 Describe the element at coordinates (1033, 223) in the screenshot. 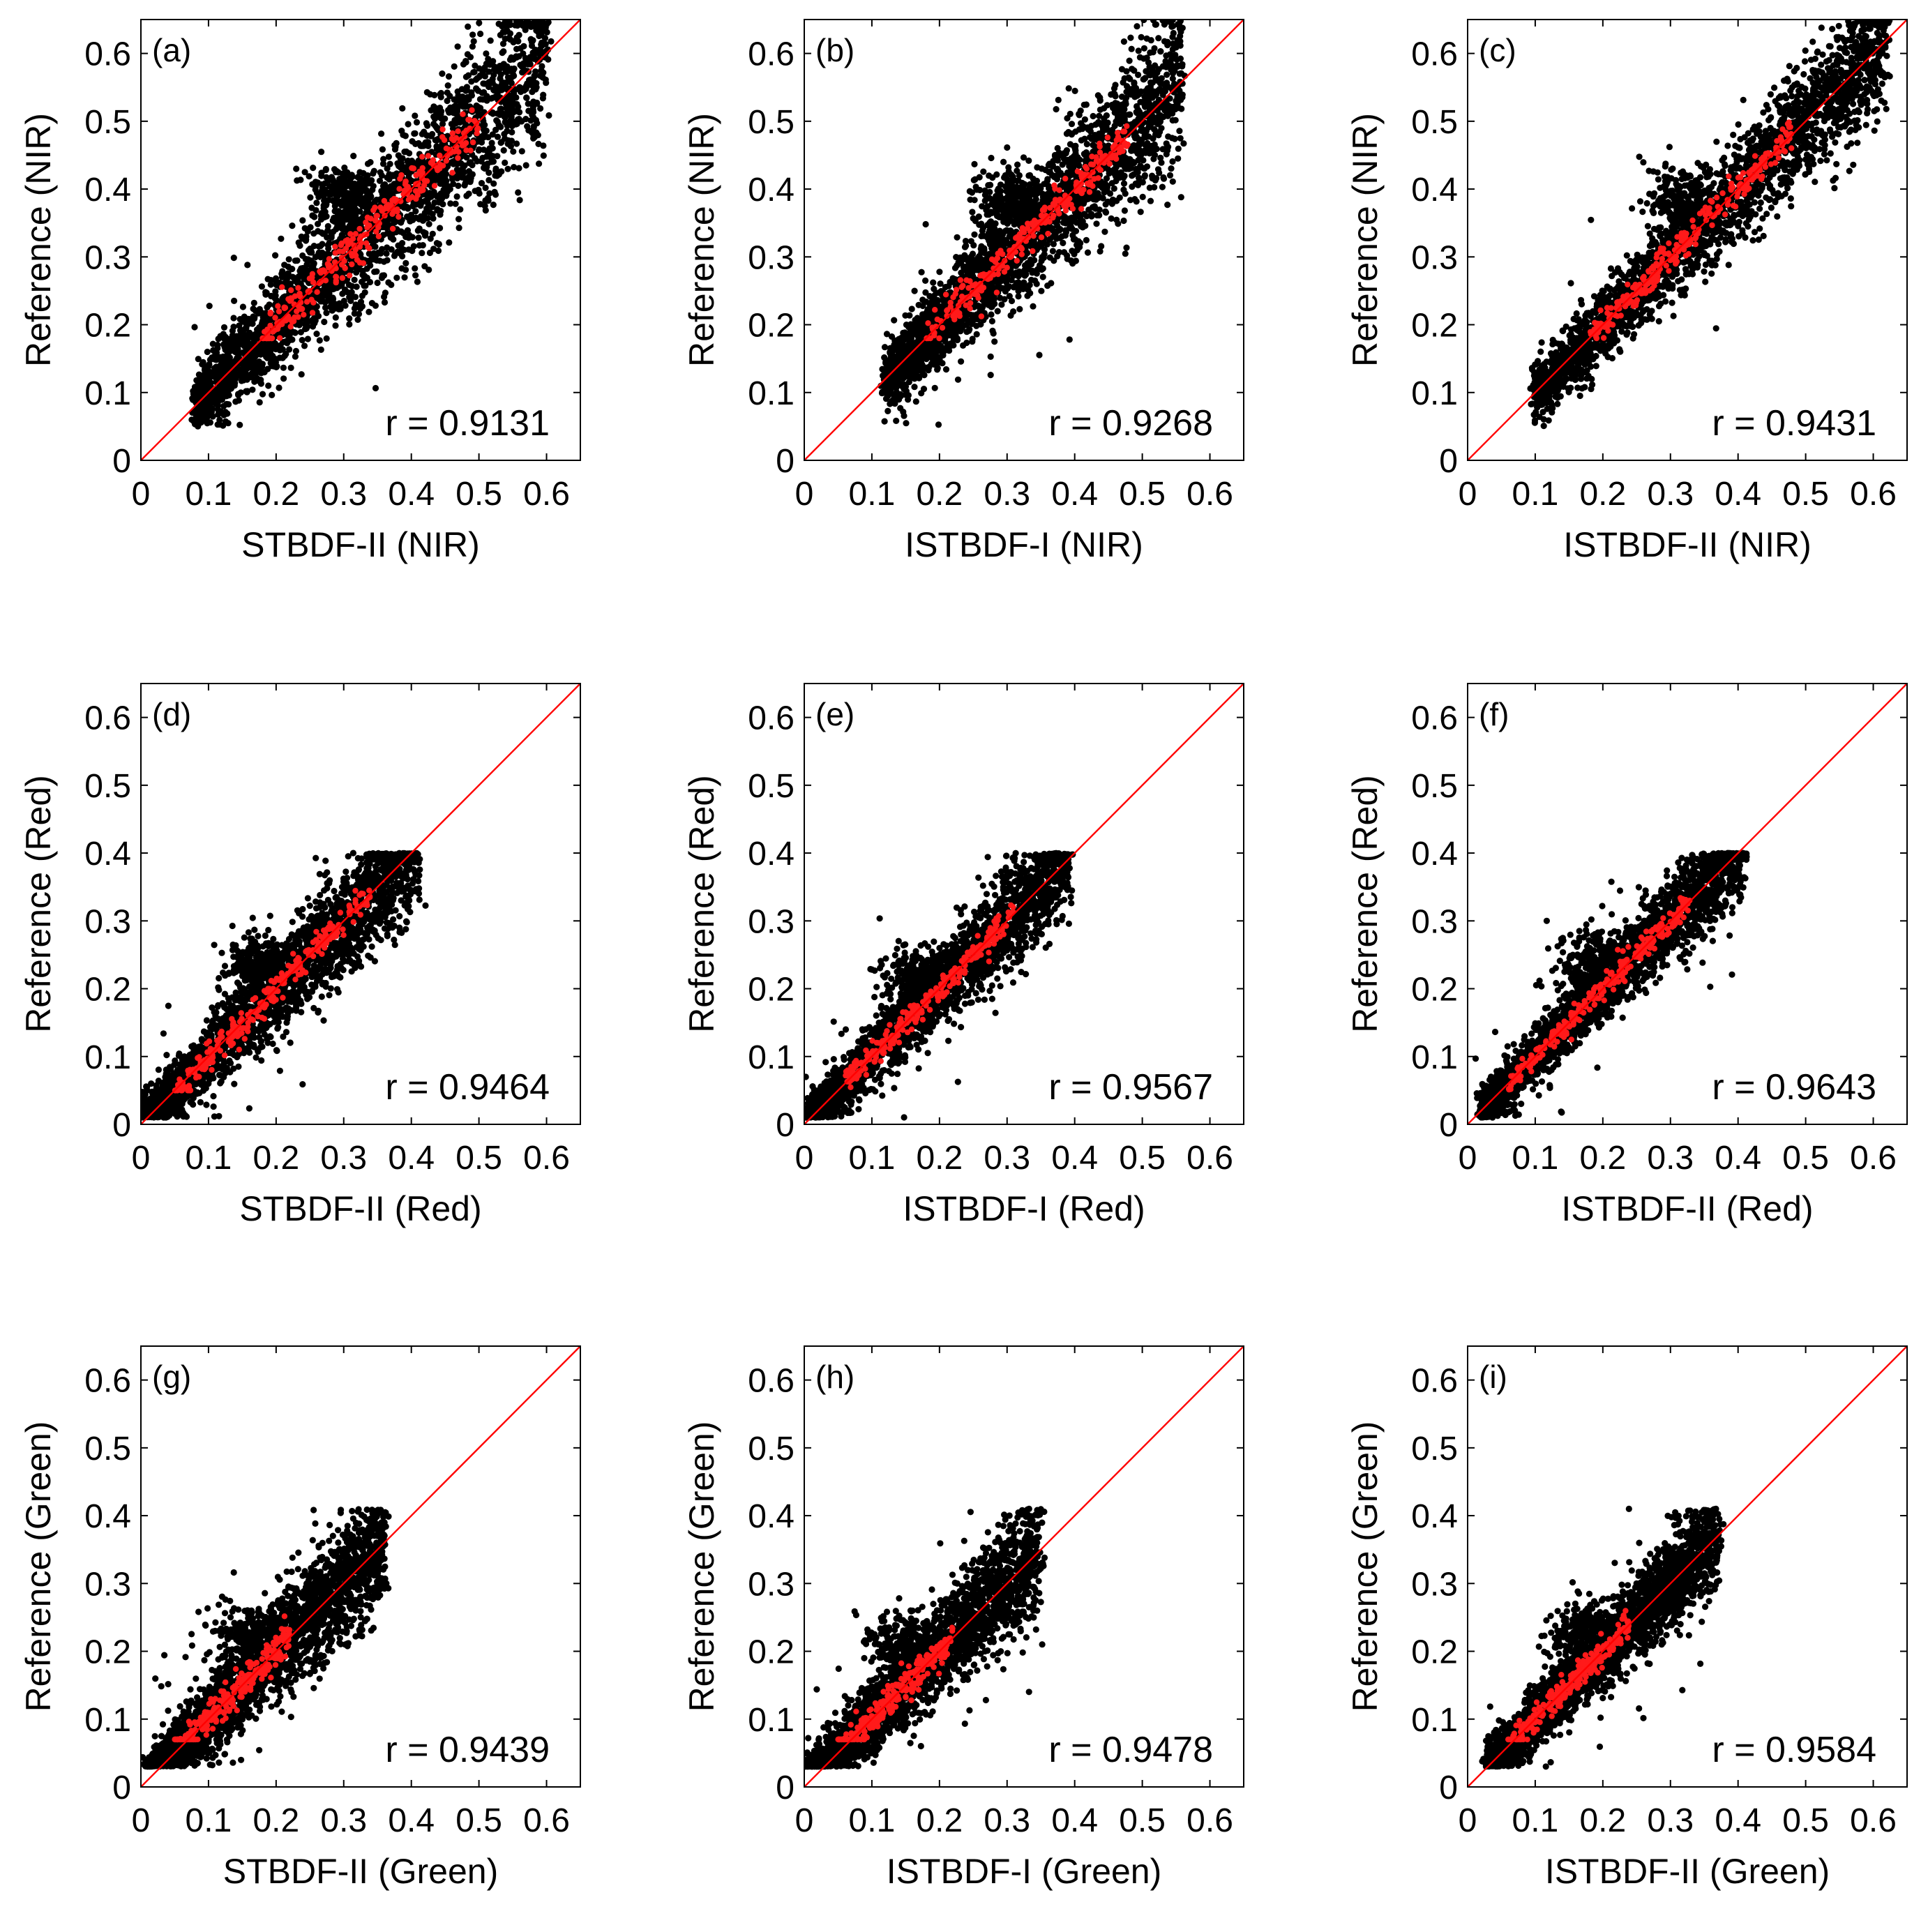

I see `scatter-points` at that location.